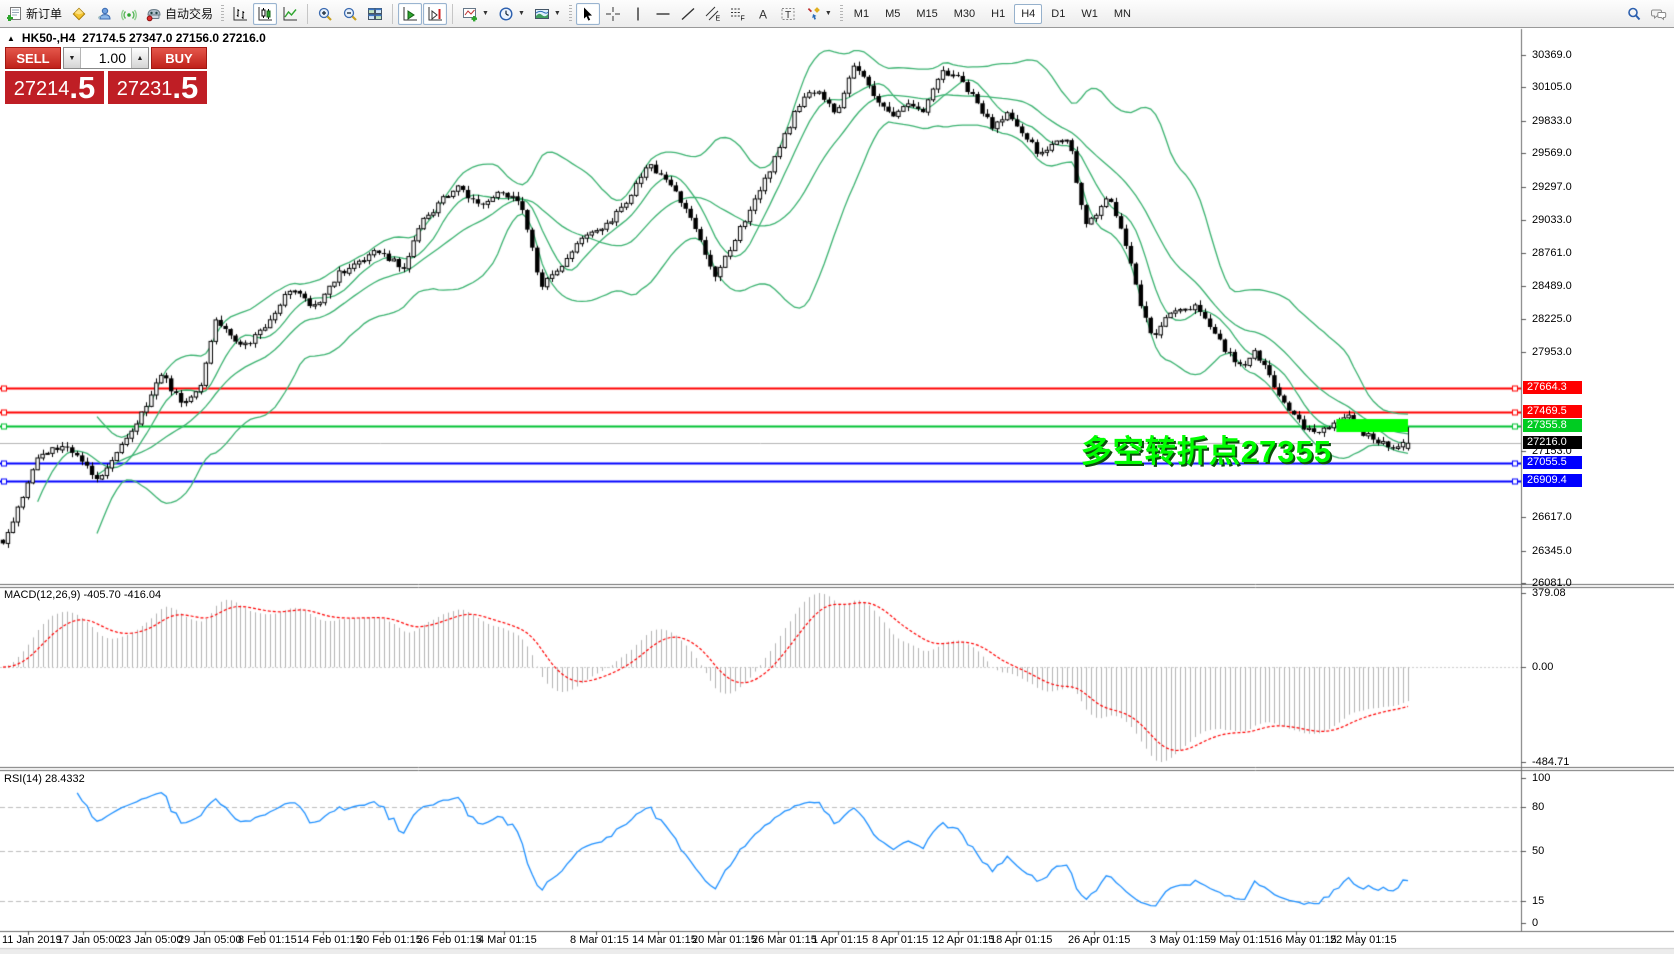 This screenshot has height=954, width=1674. Describe the element at coordinates (1089, 13) in the screenshot. I see `timeframe-button-w1: W1` at that location.